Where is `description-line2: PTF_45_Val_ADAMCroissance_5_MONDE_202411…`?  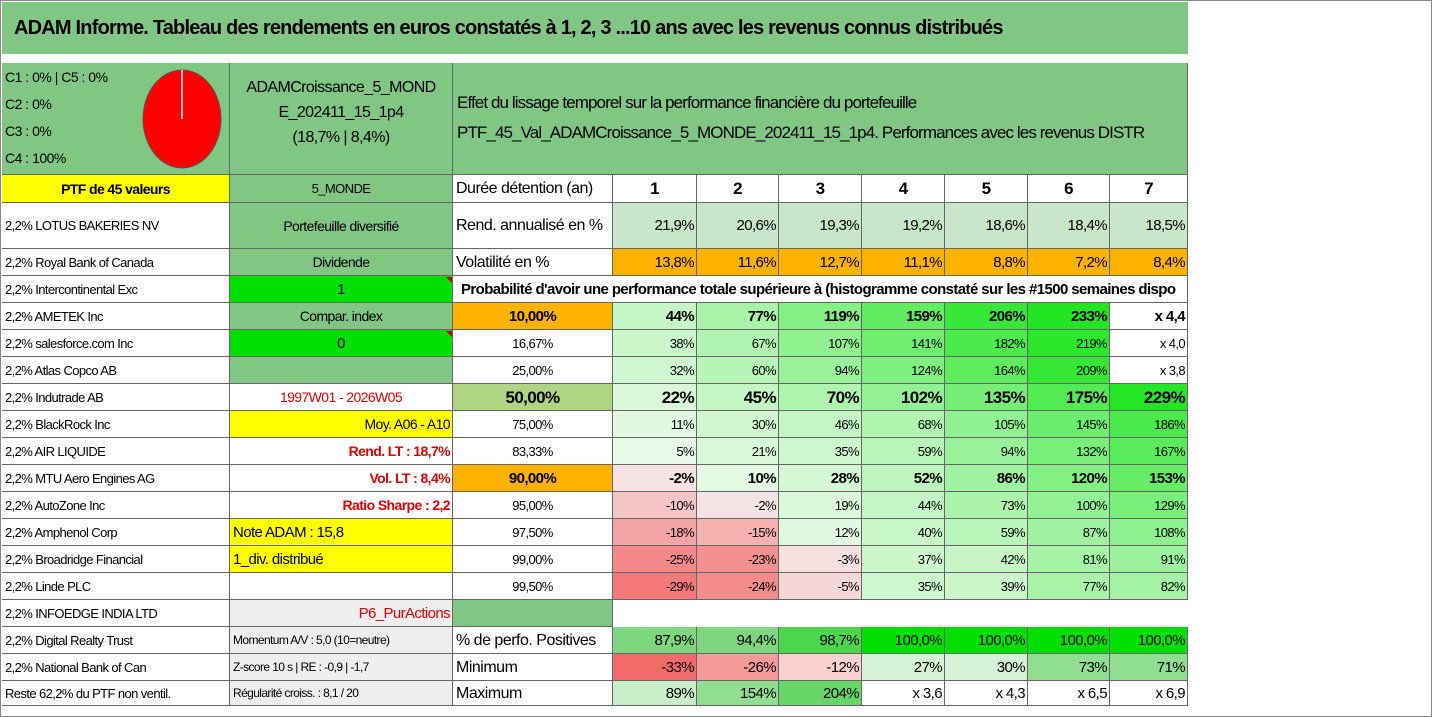 description-line2: PTF_45_Val_ADAMCroissance_5_MONDE_202411… is located at coordinates (801, 132).